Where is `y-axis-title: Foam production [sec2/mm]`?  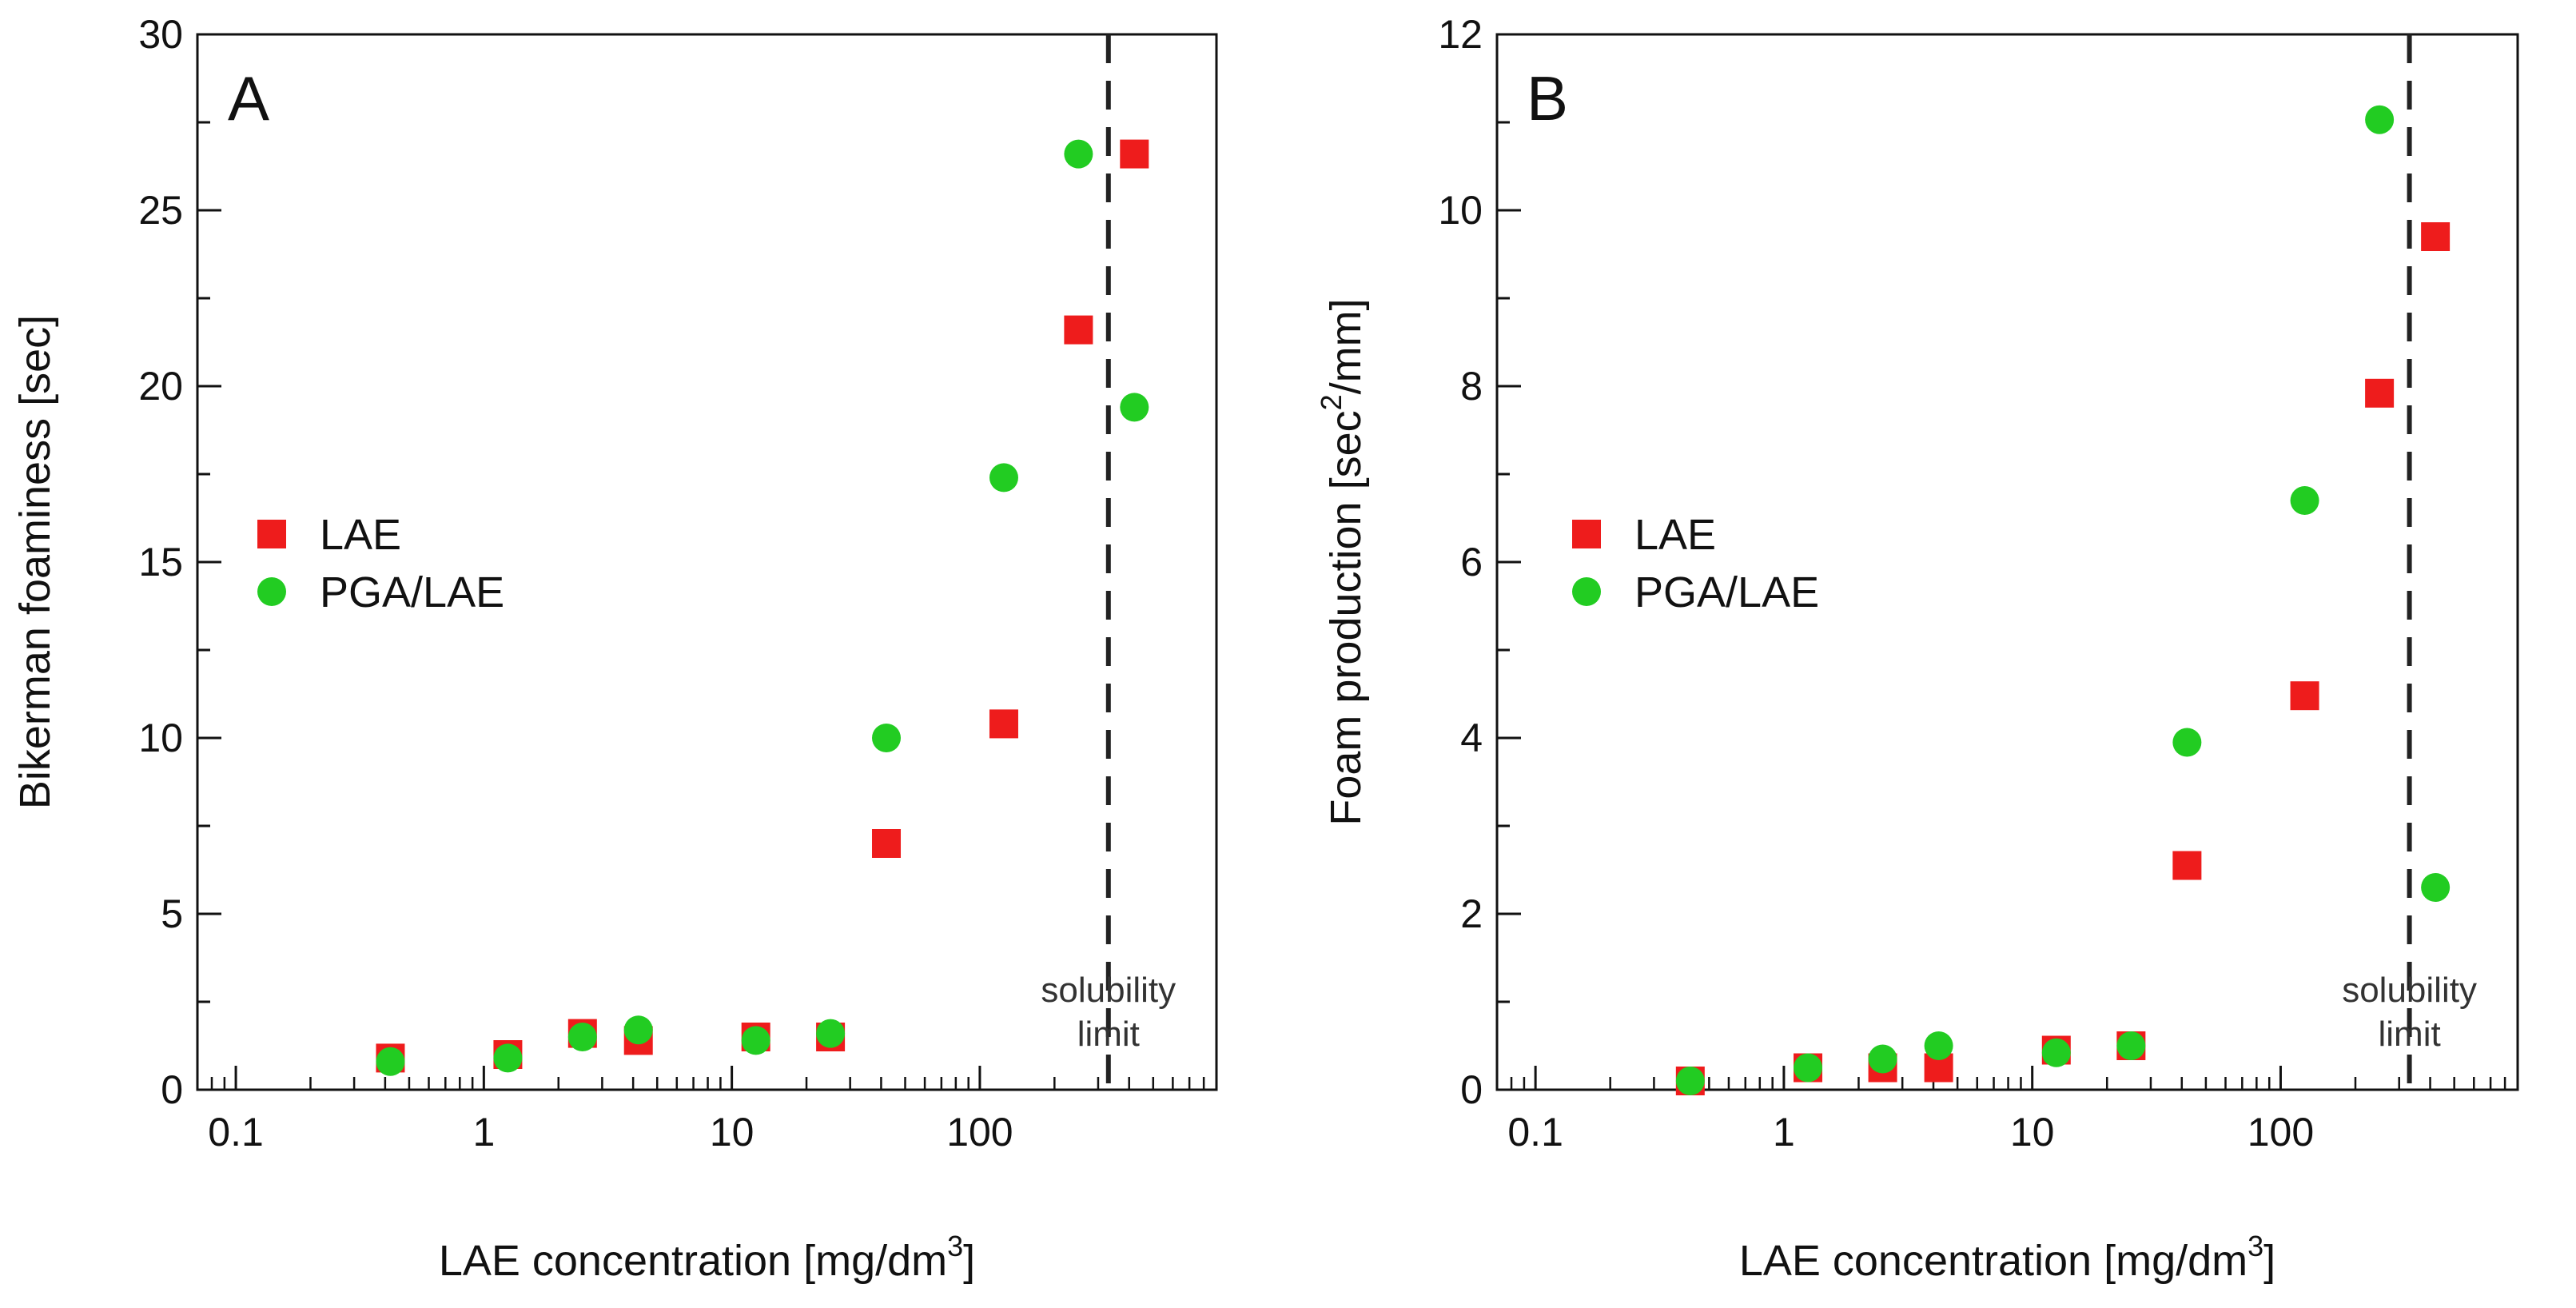 y-axis-title: Foam production [sec2/mm] is located at coordinates (1342, 561).